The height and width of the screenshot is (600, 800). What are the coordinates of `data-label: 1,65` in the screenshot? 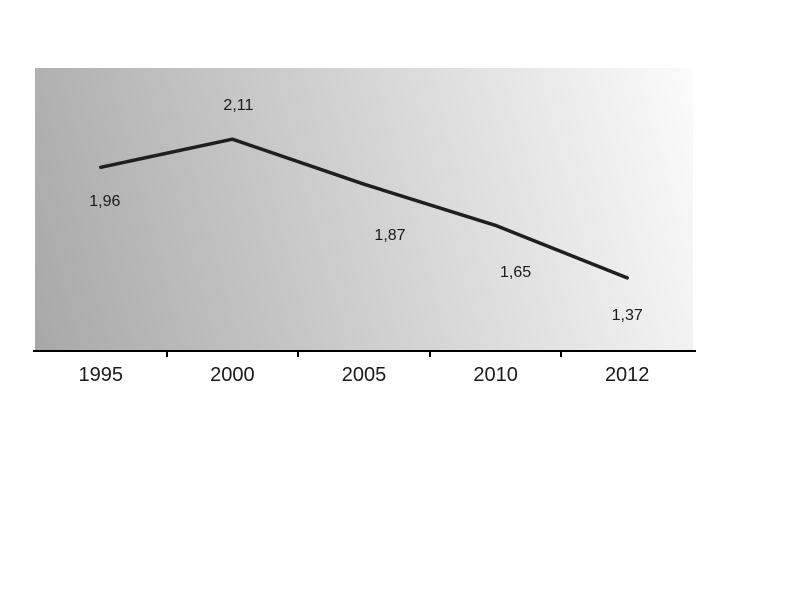 It's located at (516, 273).